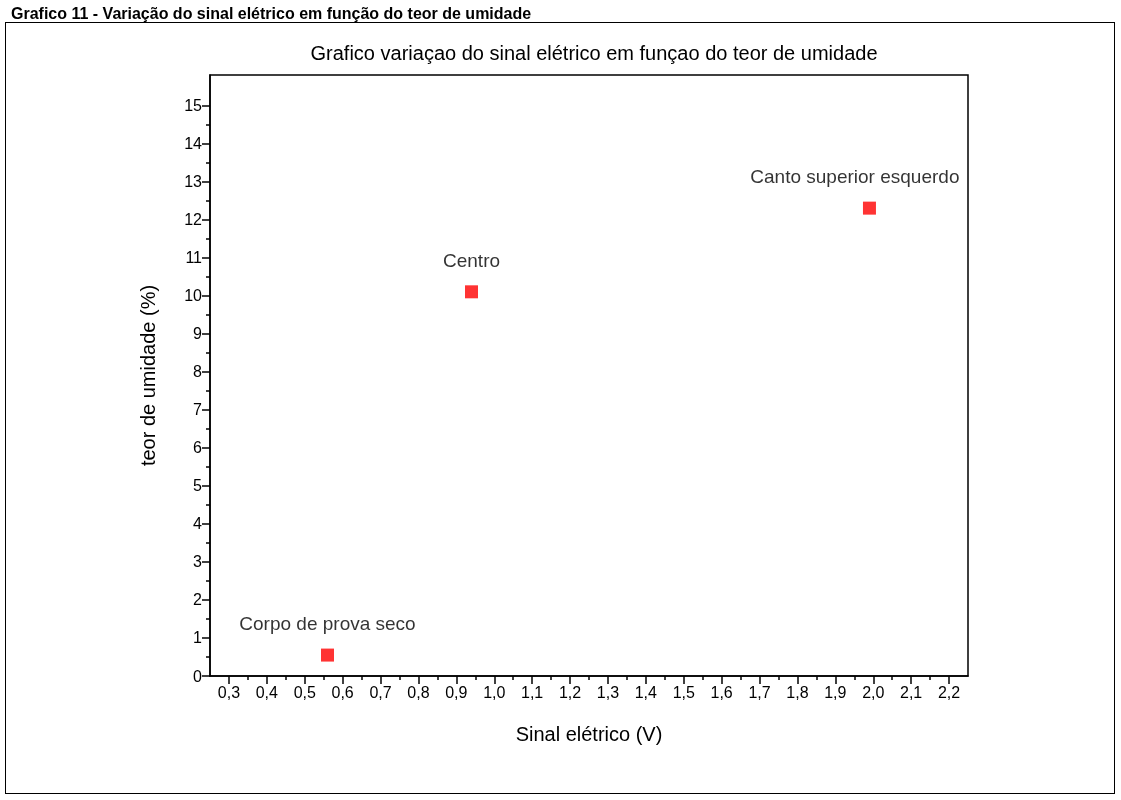  What do you see at coordinates (532, 692) in the screenshot?
I see `x-tick-label: 1,1` at bounding box center [532, 692].